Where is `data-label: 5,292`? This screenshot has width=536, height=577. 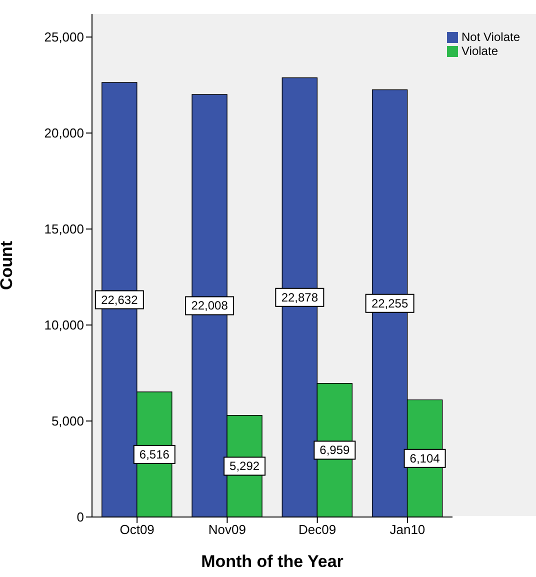 data-label: 5,292 is located at coordinates (245, 466).